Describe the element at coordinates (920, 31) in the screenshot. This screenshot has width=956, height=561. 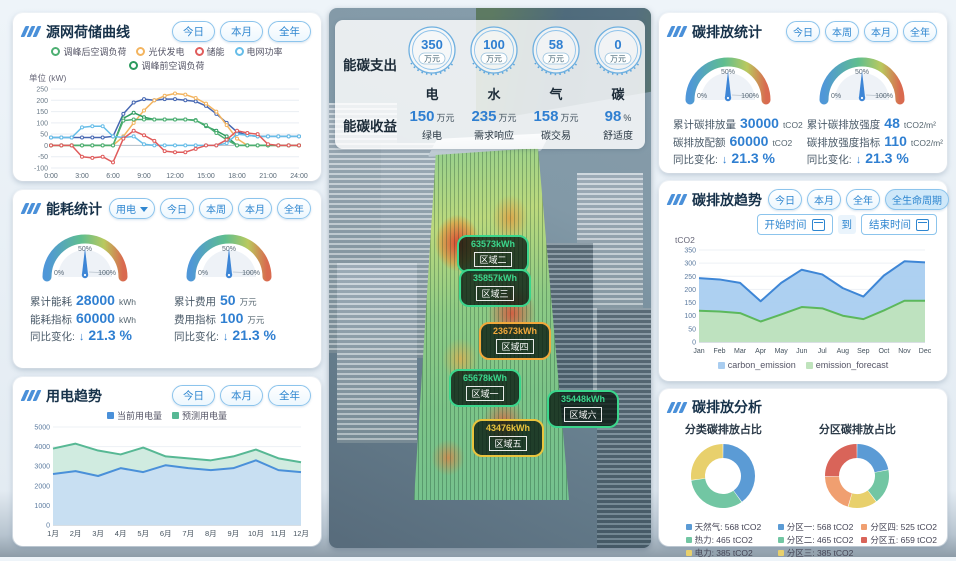
I see `carbonstats-time-button-3: 全年` at that location.